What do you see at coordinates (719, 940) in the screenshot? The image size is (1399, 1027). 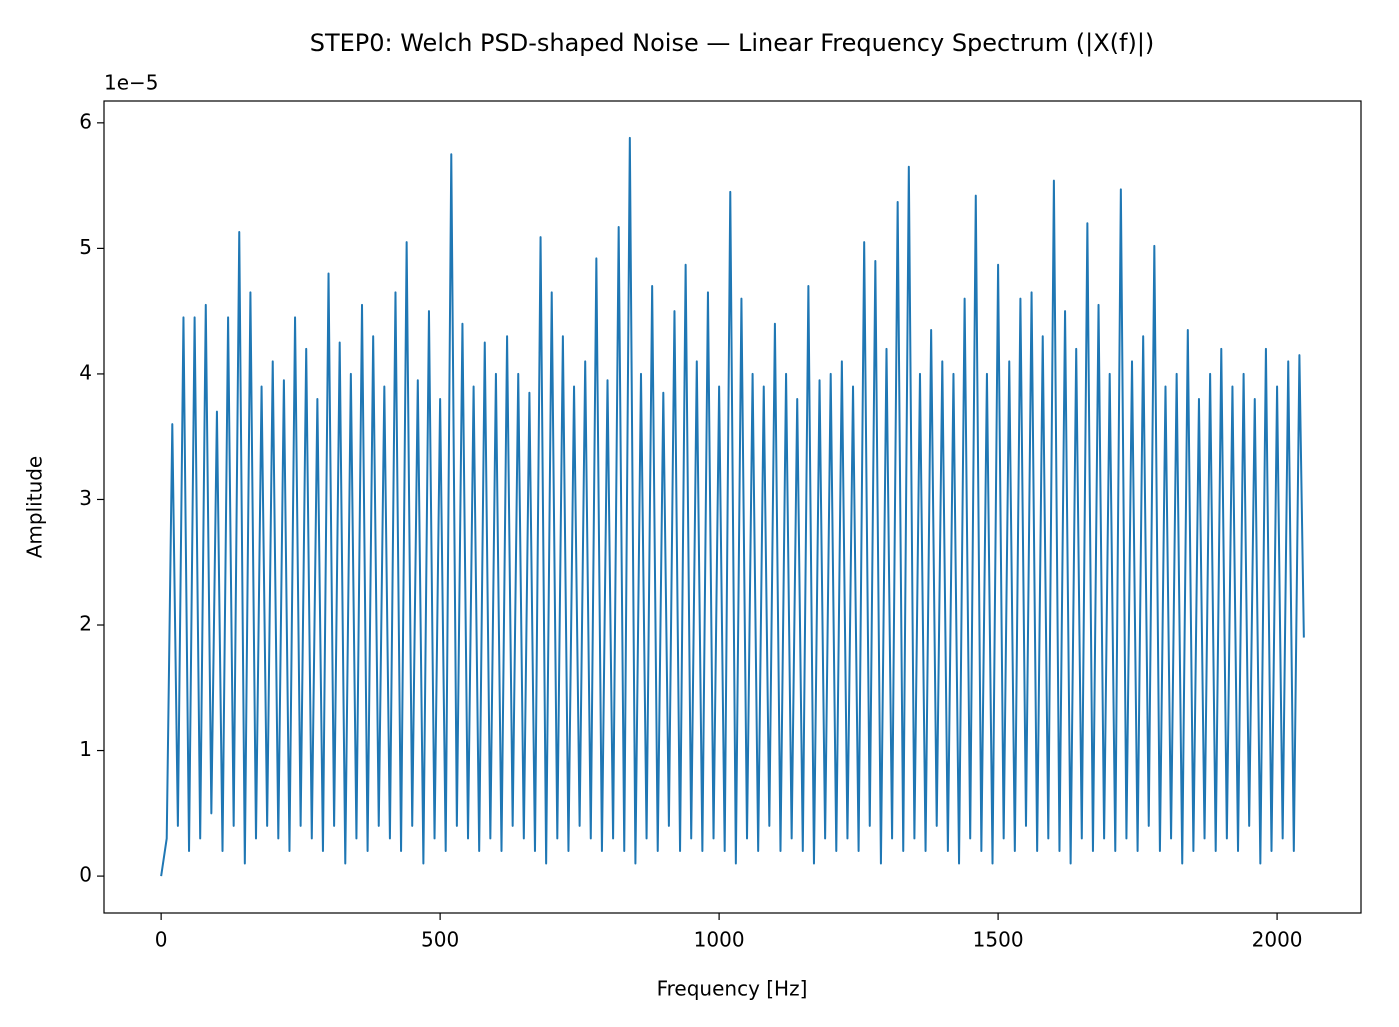 I see `x-tick-label: 1000` at bounding box center [719, 940].